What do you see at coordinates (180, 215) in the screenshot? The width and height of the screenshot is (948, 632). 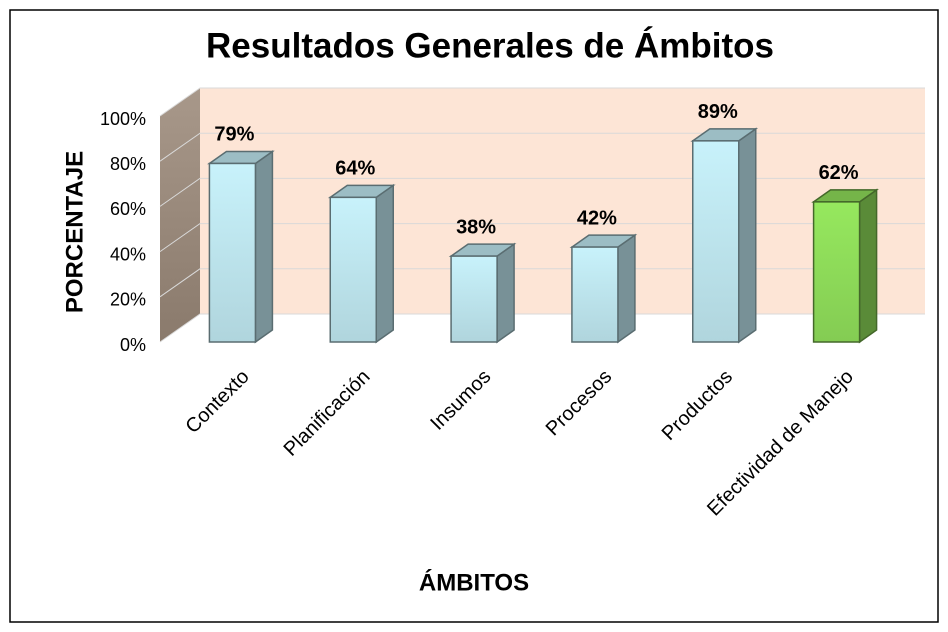 I see `side-wall` at bounding box center [180, 215].